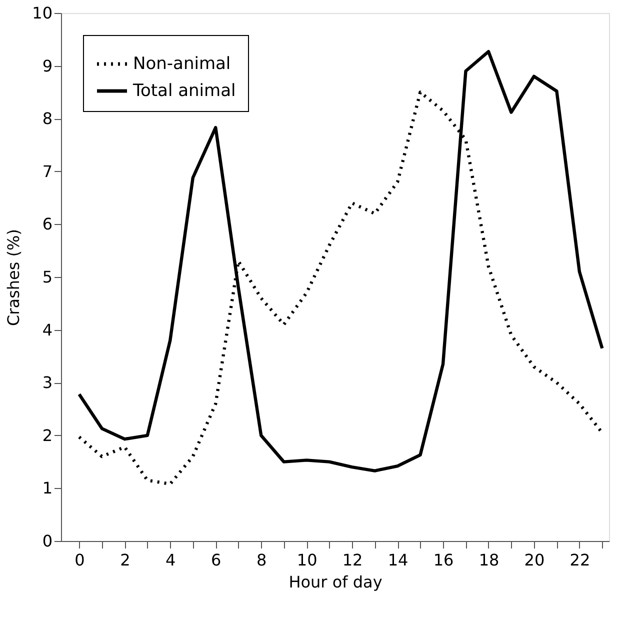 The width and height of the screenshot is (636, 629). What do you see at coordinates (47, 488) in the screenshot?
I see `y-tick-label: 1` at bounding box center [47, 488].